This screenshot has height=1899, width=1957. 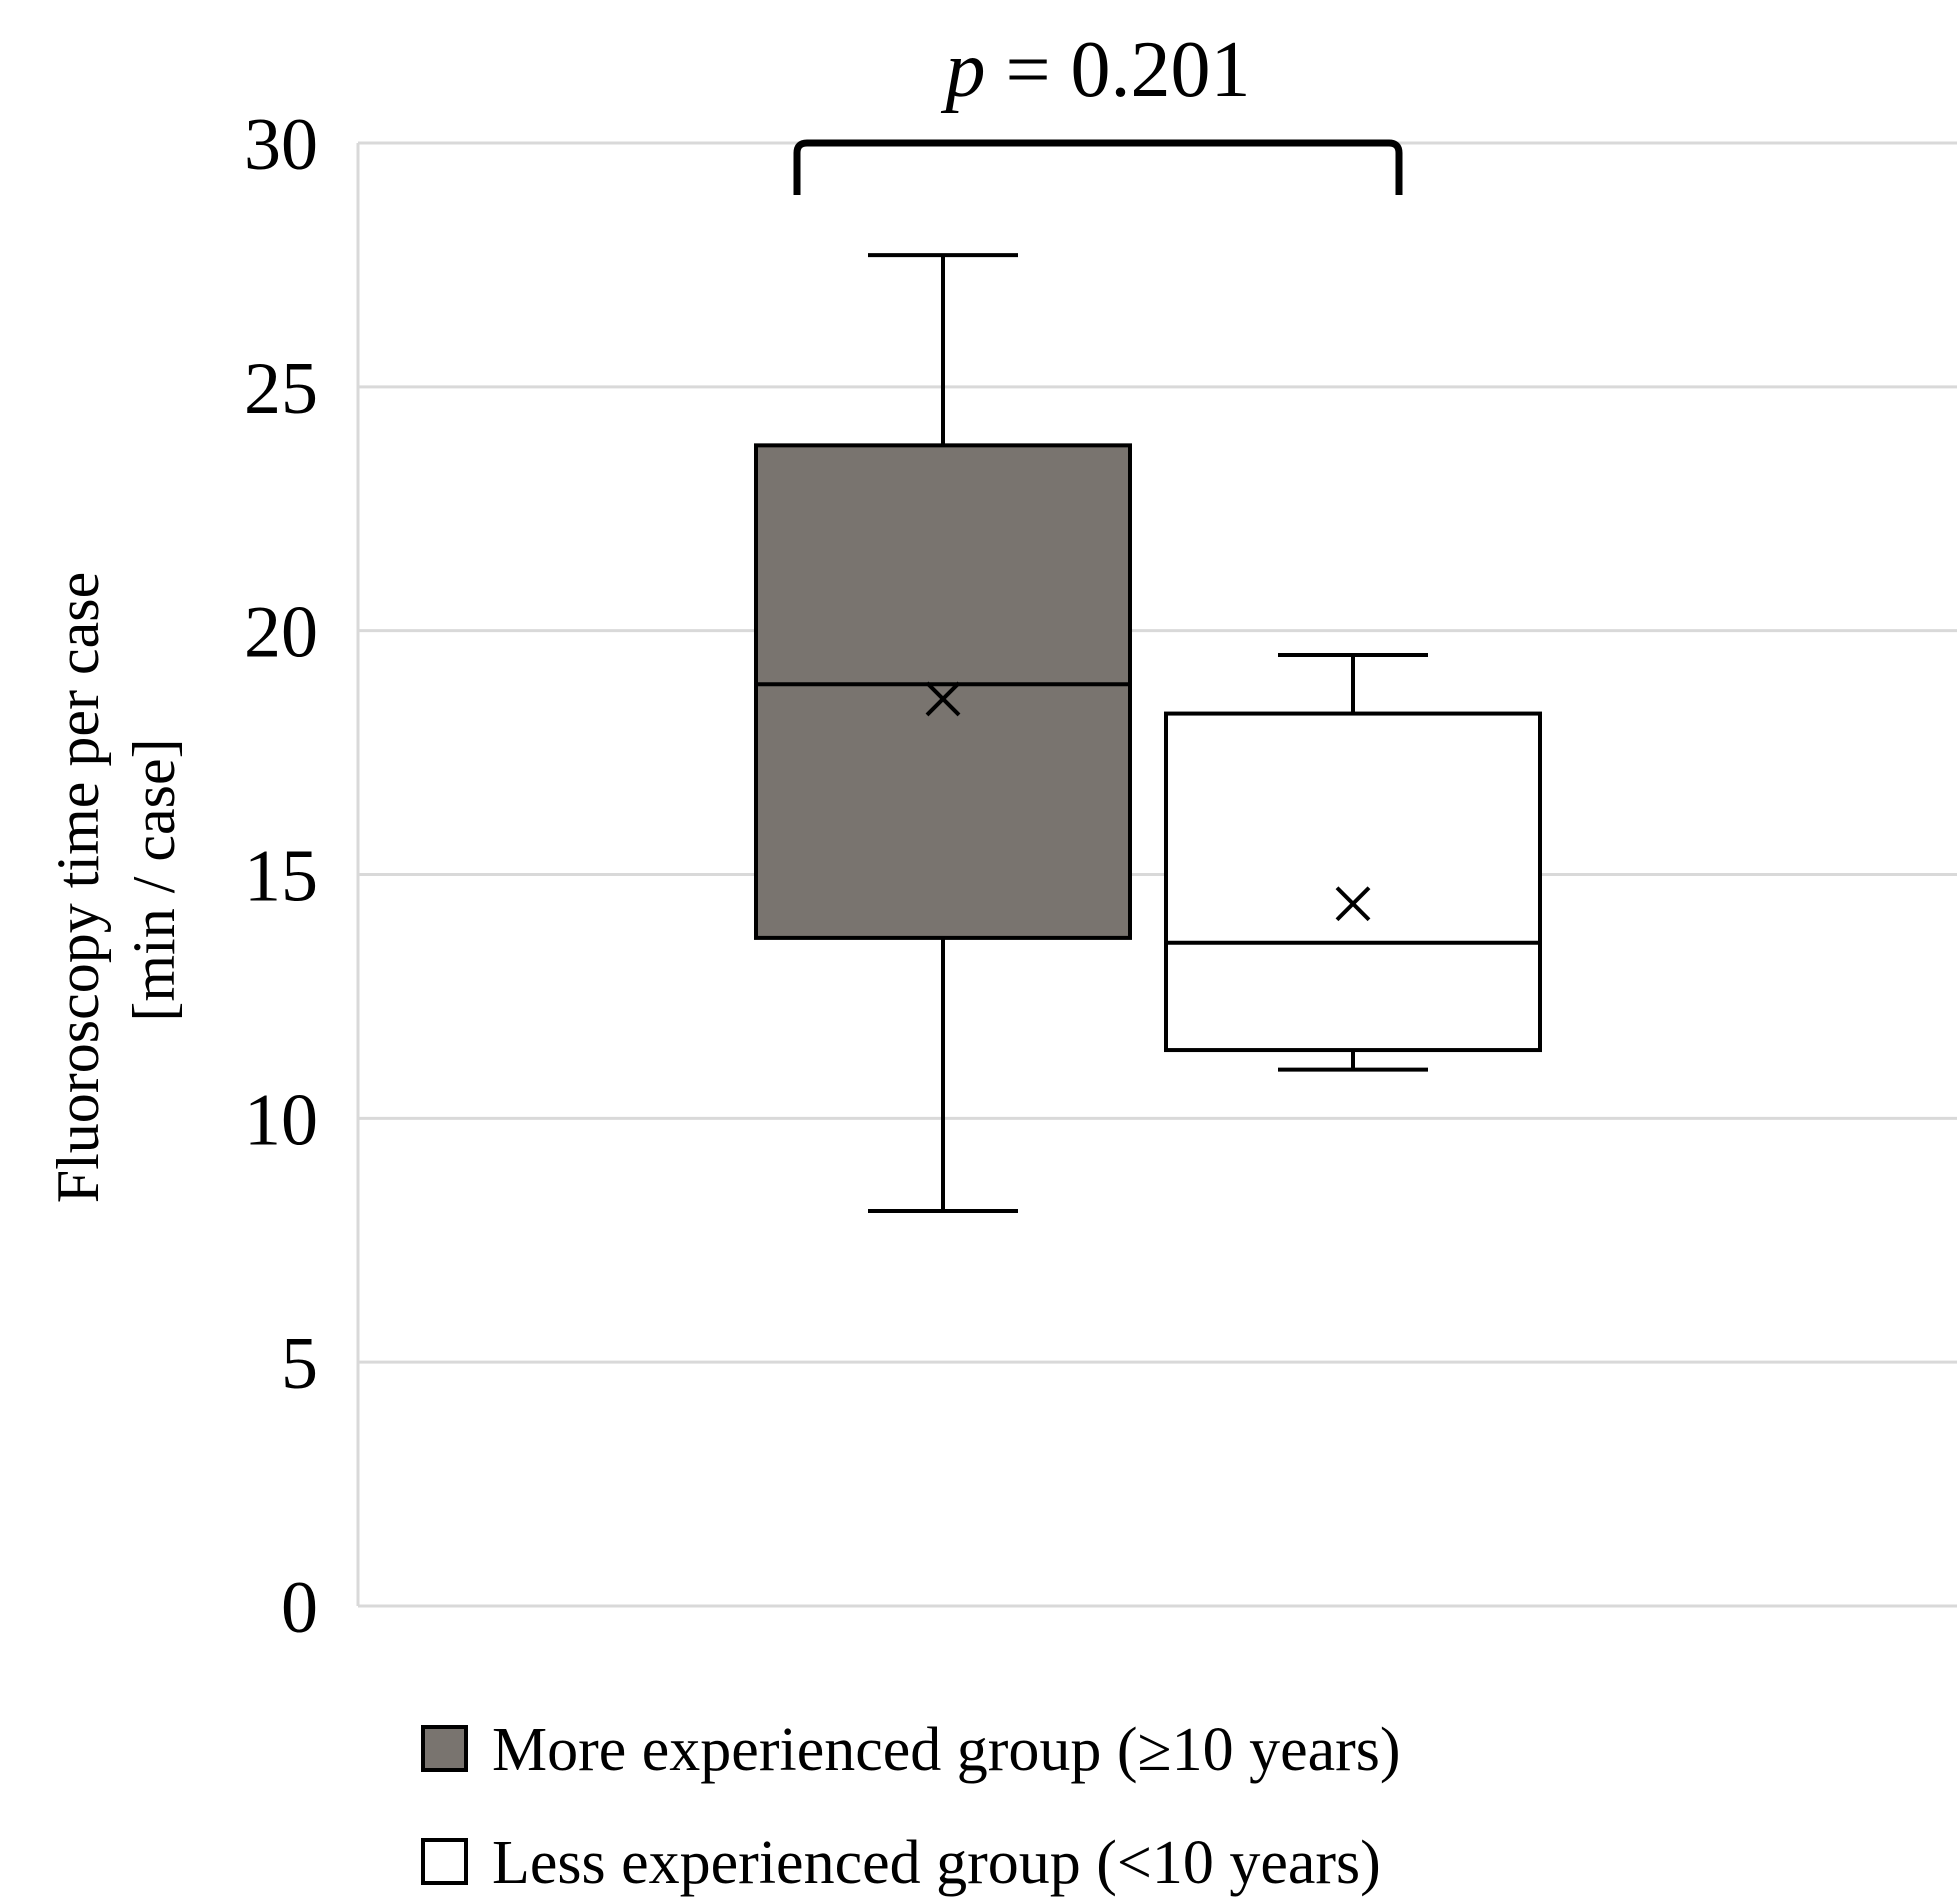 I want to click on y-tick-label-20: 20, so click(x=281, y=633).